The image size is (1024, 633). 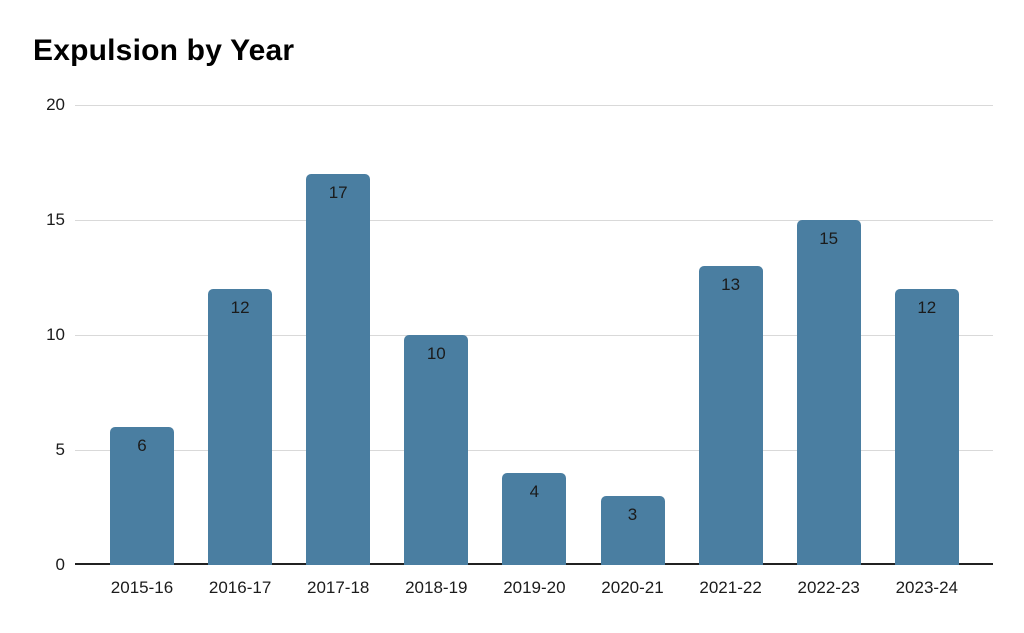 I want to click on bar-value-label: 10, so click(x=436, y=353).